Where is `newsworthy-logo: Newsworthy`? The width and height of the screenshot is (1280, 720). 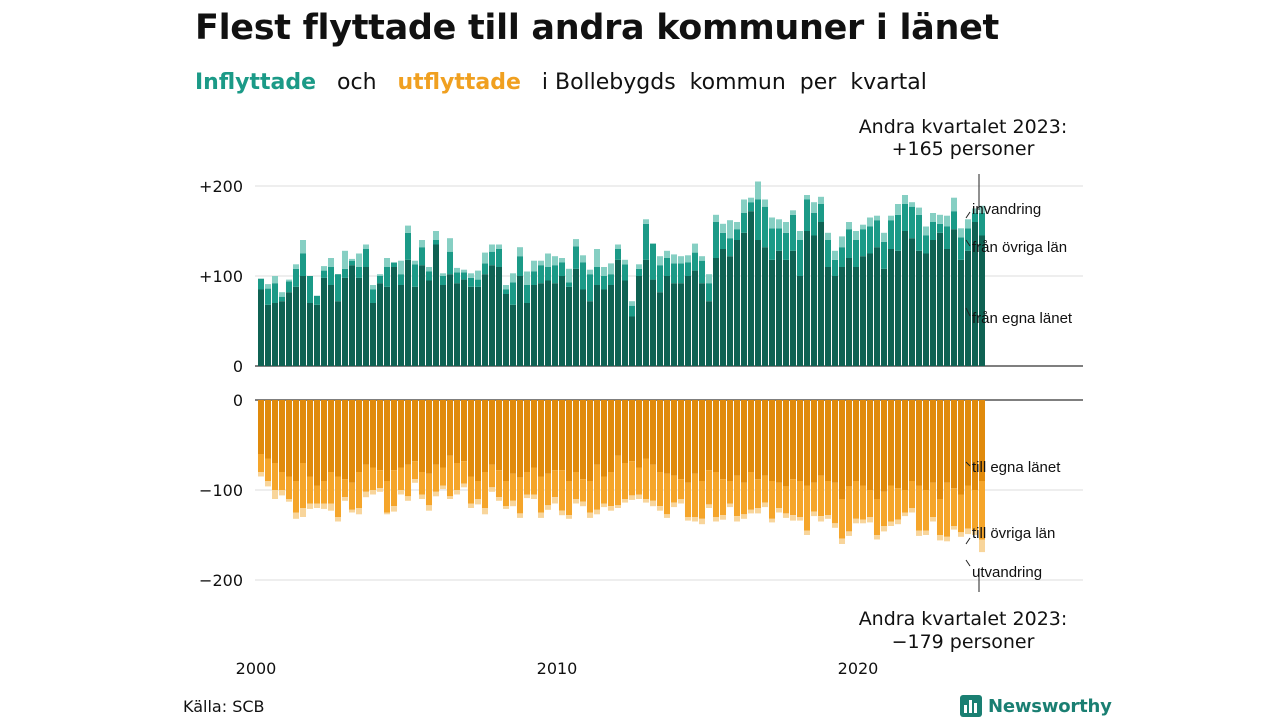
newsworthy-logo: Newsworthy is located at coordinates (1036, 706).